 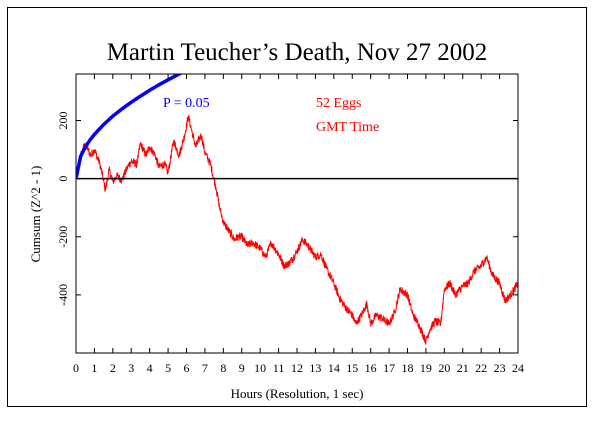 I want to click on x-tick-label: 11, so click(x=279, y=368).